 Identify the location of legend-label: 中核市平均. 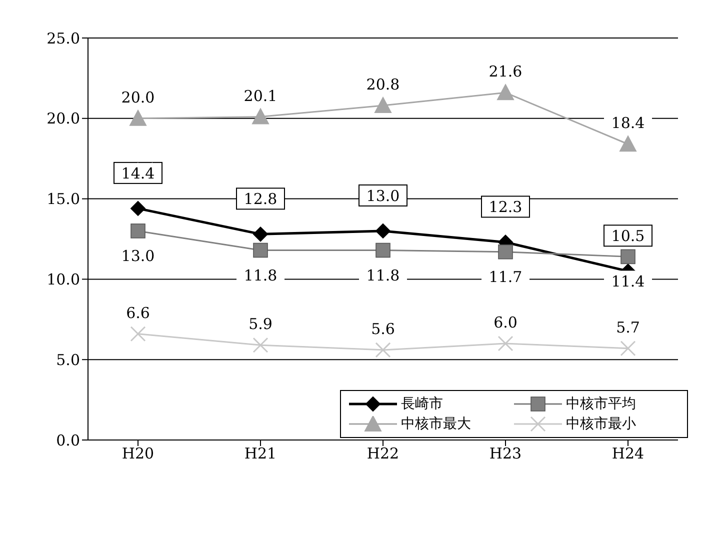
(601, 404).